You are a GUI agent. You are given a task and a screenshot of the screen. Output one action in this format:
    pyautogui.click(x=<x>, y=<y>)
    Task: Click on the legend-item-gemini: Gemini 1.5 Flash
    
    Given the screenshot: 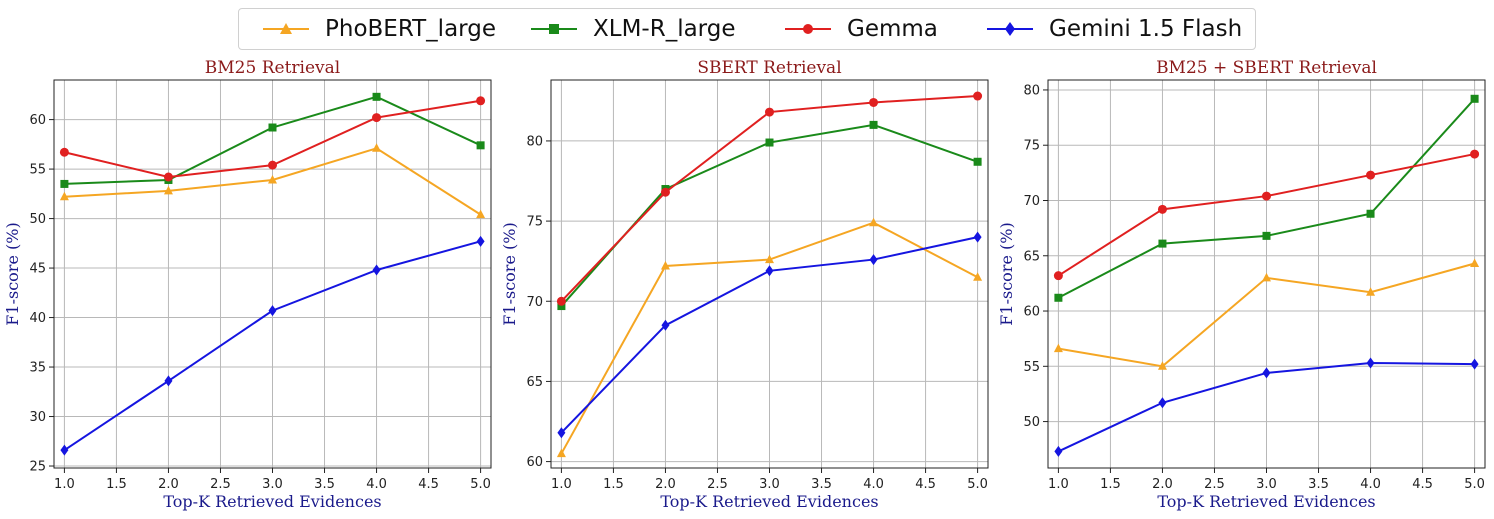 What is the action you would take?
    pyautogui.click(x=1113, y=29)
    